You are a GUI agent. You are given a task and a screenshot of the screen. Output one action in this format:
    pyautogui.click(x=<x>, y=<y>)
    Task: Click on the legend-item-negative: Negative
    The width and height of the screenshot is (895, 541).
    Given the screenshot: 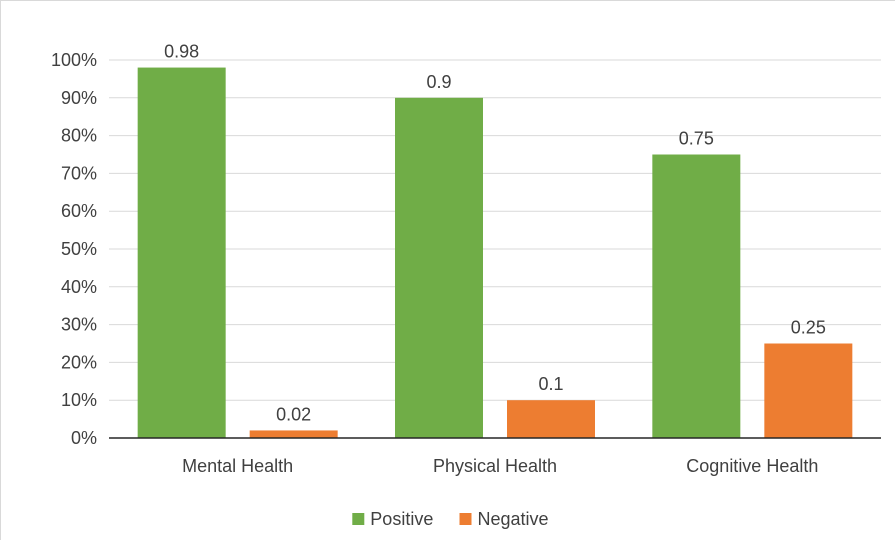 What is the action you would take?
    pyautogui.click(x=504, y=519)
    